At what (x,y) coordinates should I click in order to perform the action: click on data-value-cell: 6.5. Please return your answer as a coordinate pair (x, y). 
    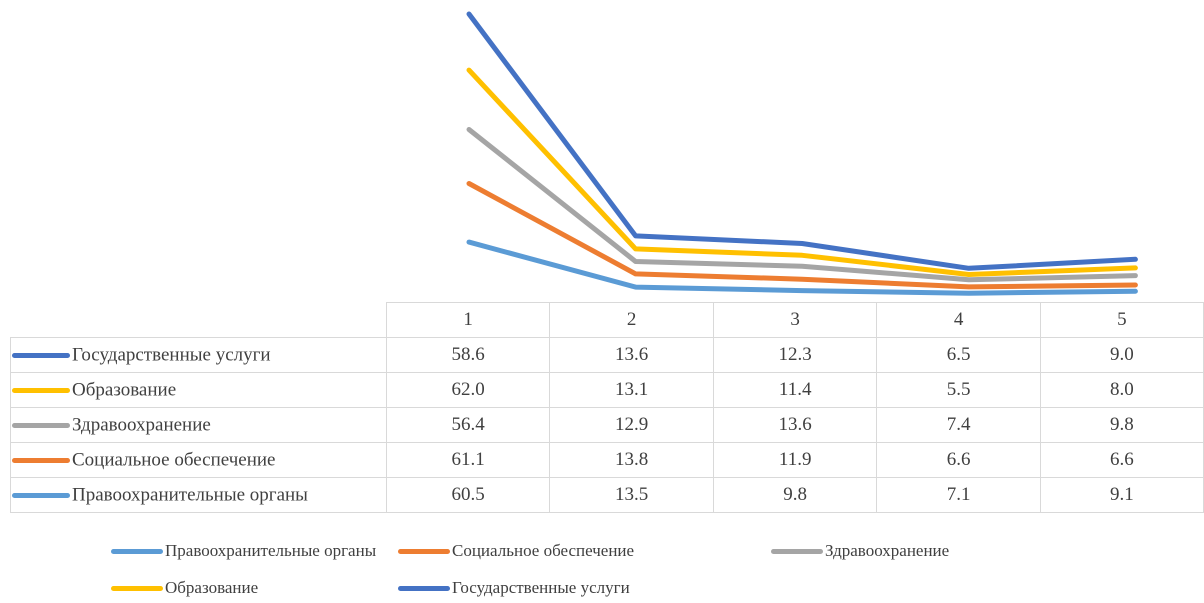
    Looking at the image, I should click on (958, 355).